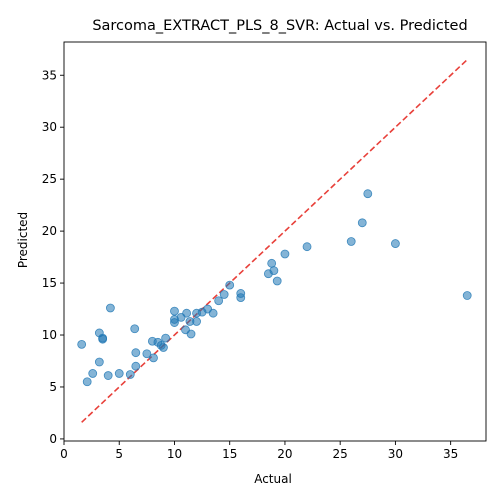 The image size is (500, 500). What do you see at coordinates (49, 179) in the screenshot?
I see `y-tick-label: 25` at bounding box center [49, 179].